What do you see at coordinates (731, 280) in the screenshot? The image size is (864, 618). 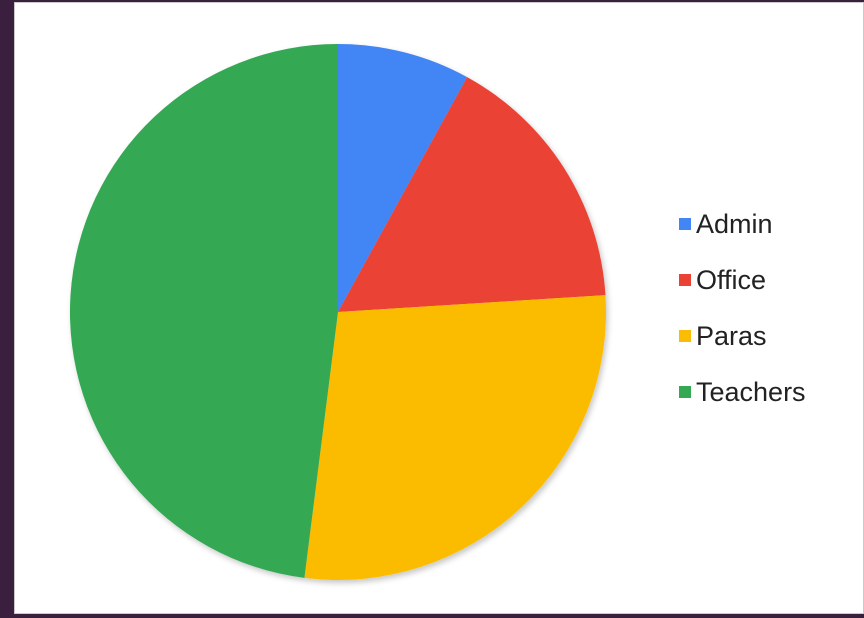 I see `legend-label-office: Office` at bounding box center [731, 280].